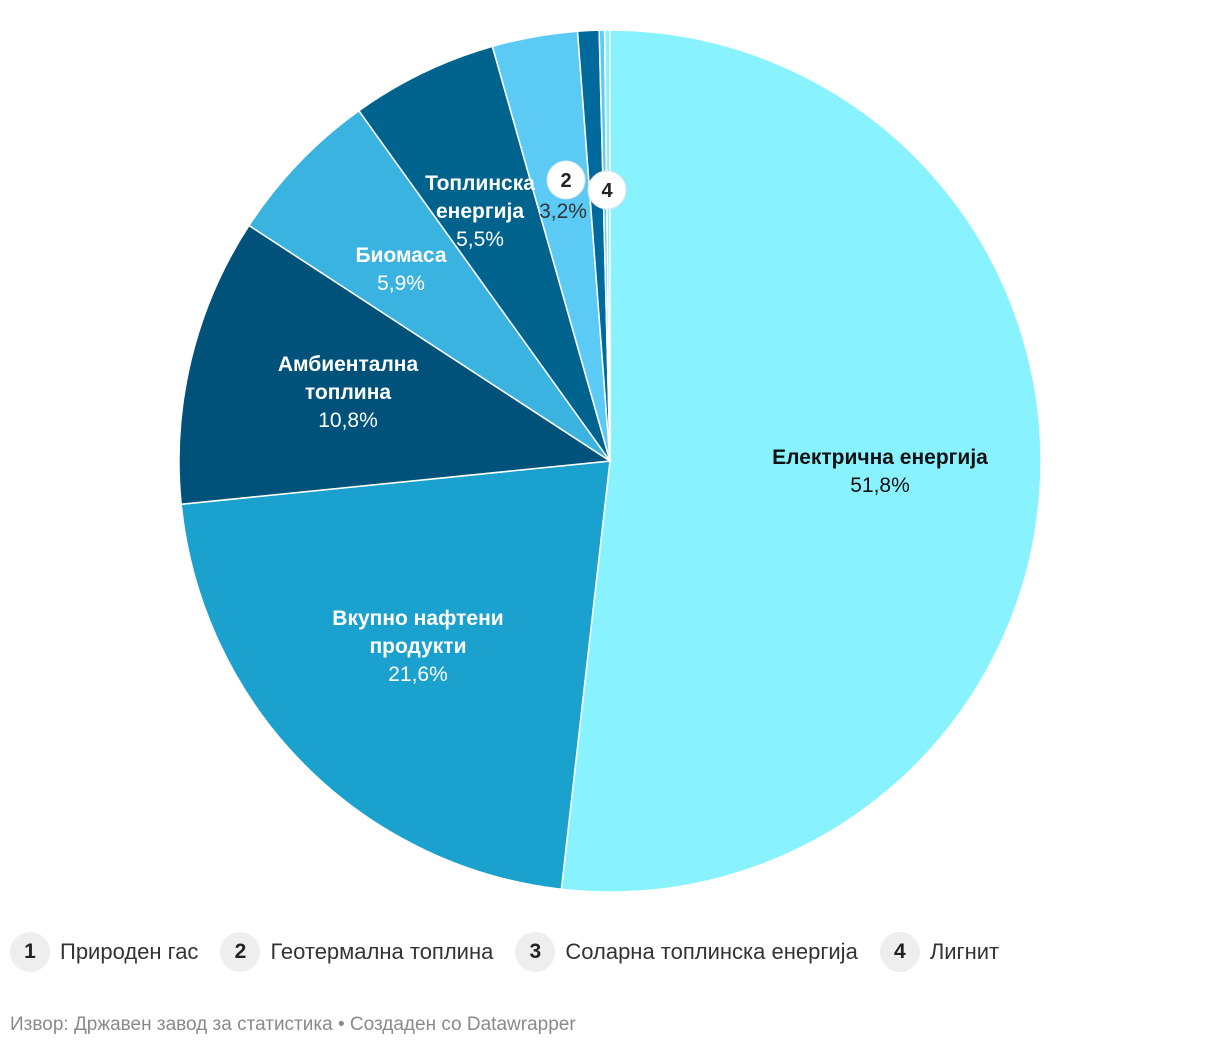  I want to click on slice-label-2-line-0: Амбиентална, so click(348, 364).